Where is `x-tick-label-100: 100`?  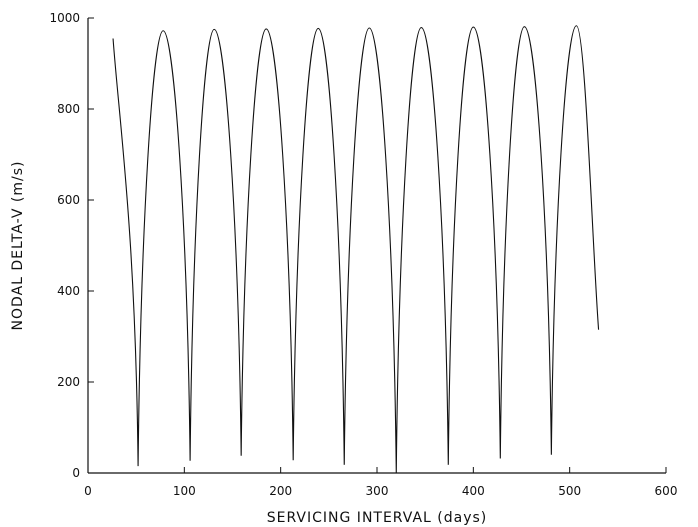
x-tick-label-100: 100 is located at coordinates (184, 491).